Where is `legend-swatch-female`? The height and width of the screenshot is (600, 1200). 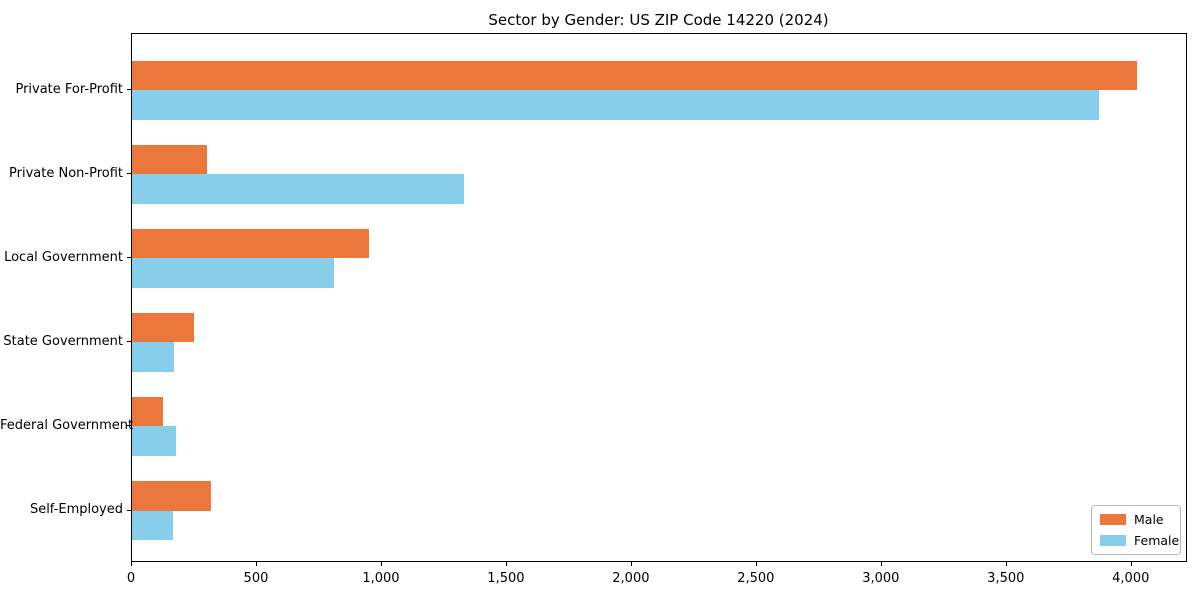
legend-swatch-female is located at coordinates (1113, 540).